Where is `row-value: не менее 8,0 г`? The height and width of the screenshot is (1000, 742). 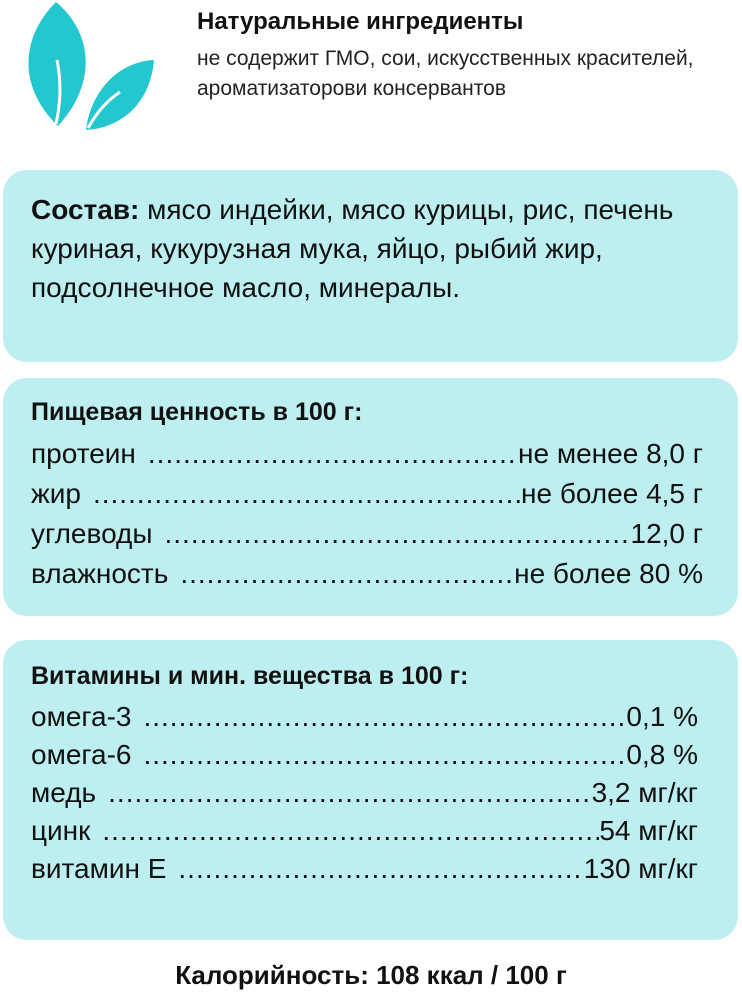 row-value: не менее 8,0 г is located at coordinates (610, 453).